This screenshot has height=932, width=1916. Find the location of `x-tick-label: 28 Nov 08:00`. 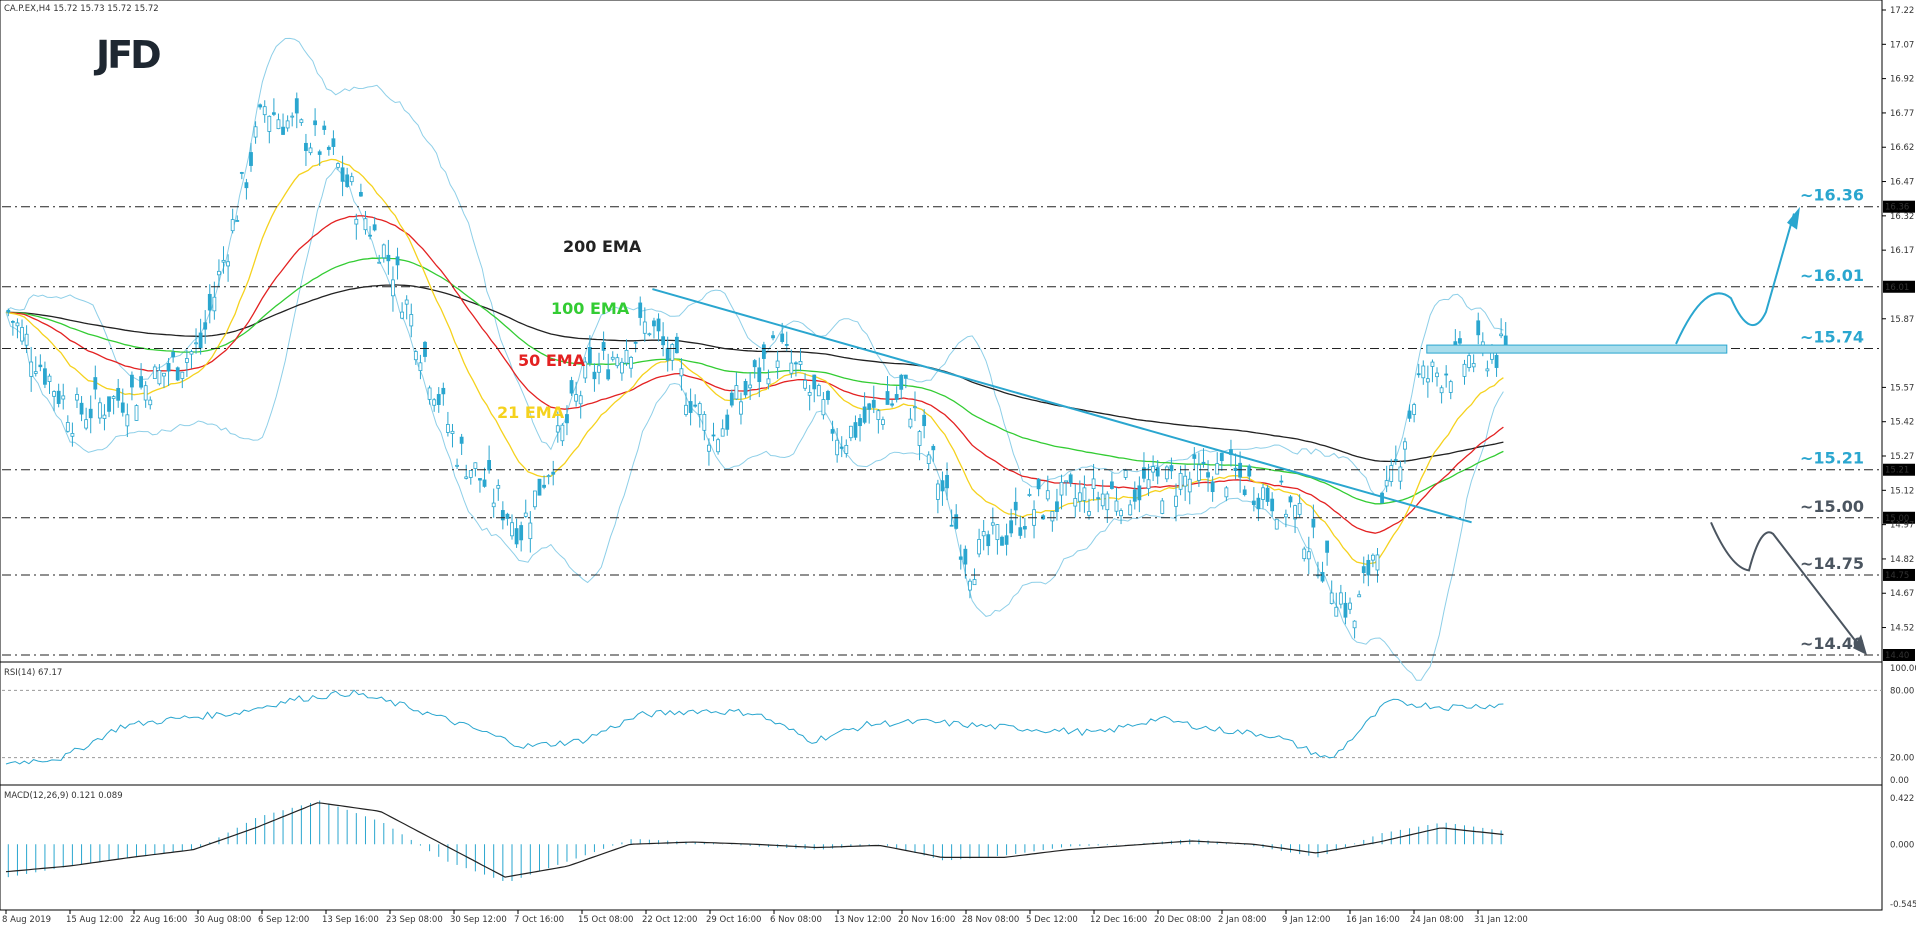

x-tick-label: 28 Nov 08:00 is located at coordinates (990, 920).